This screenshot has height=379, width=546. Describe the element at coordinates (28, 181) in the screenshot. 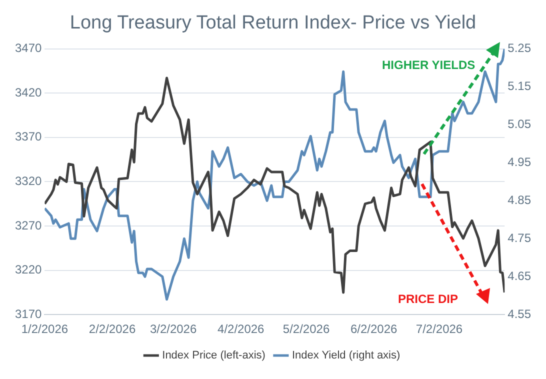

I see `y-tick-label: 3320` at that location.